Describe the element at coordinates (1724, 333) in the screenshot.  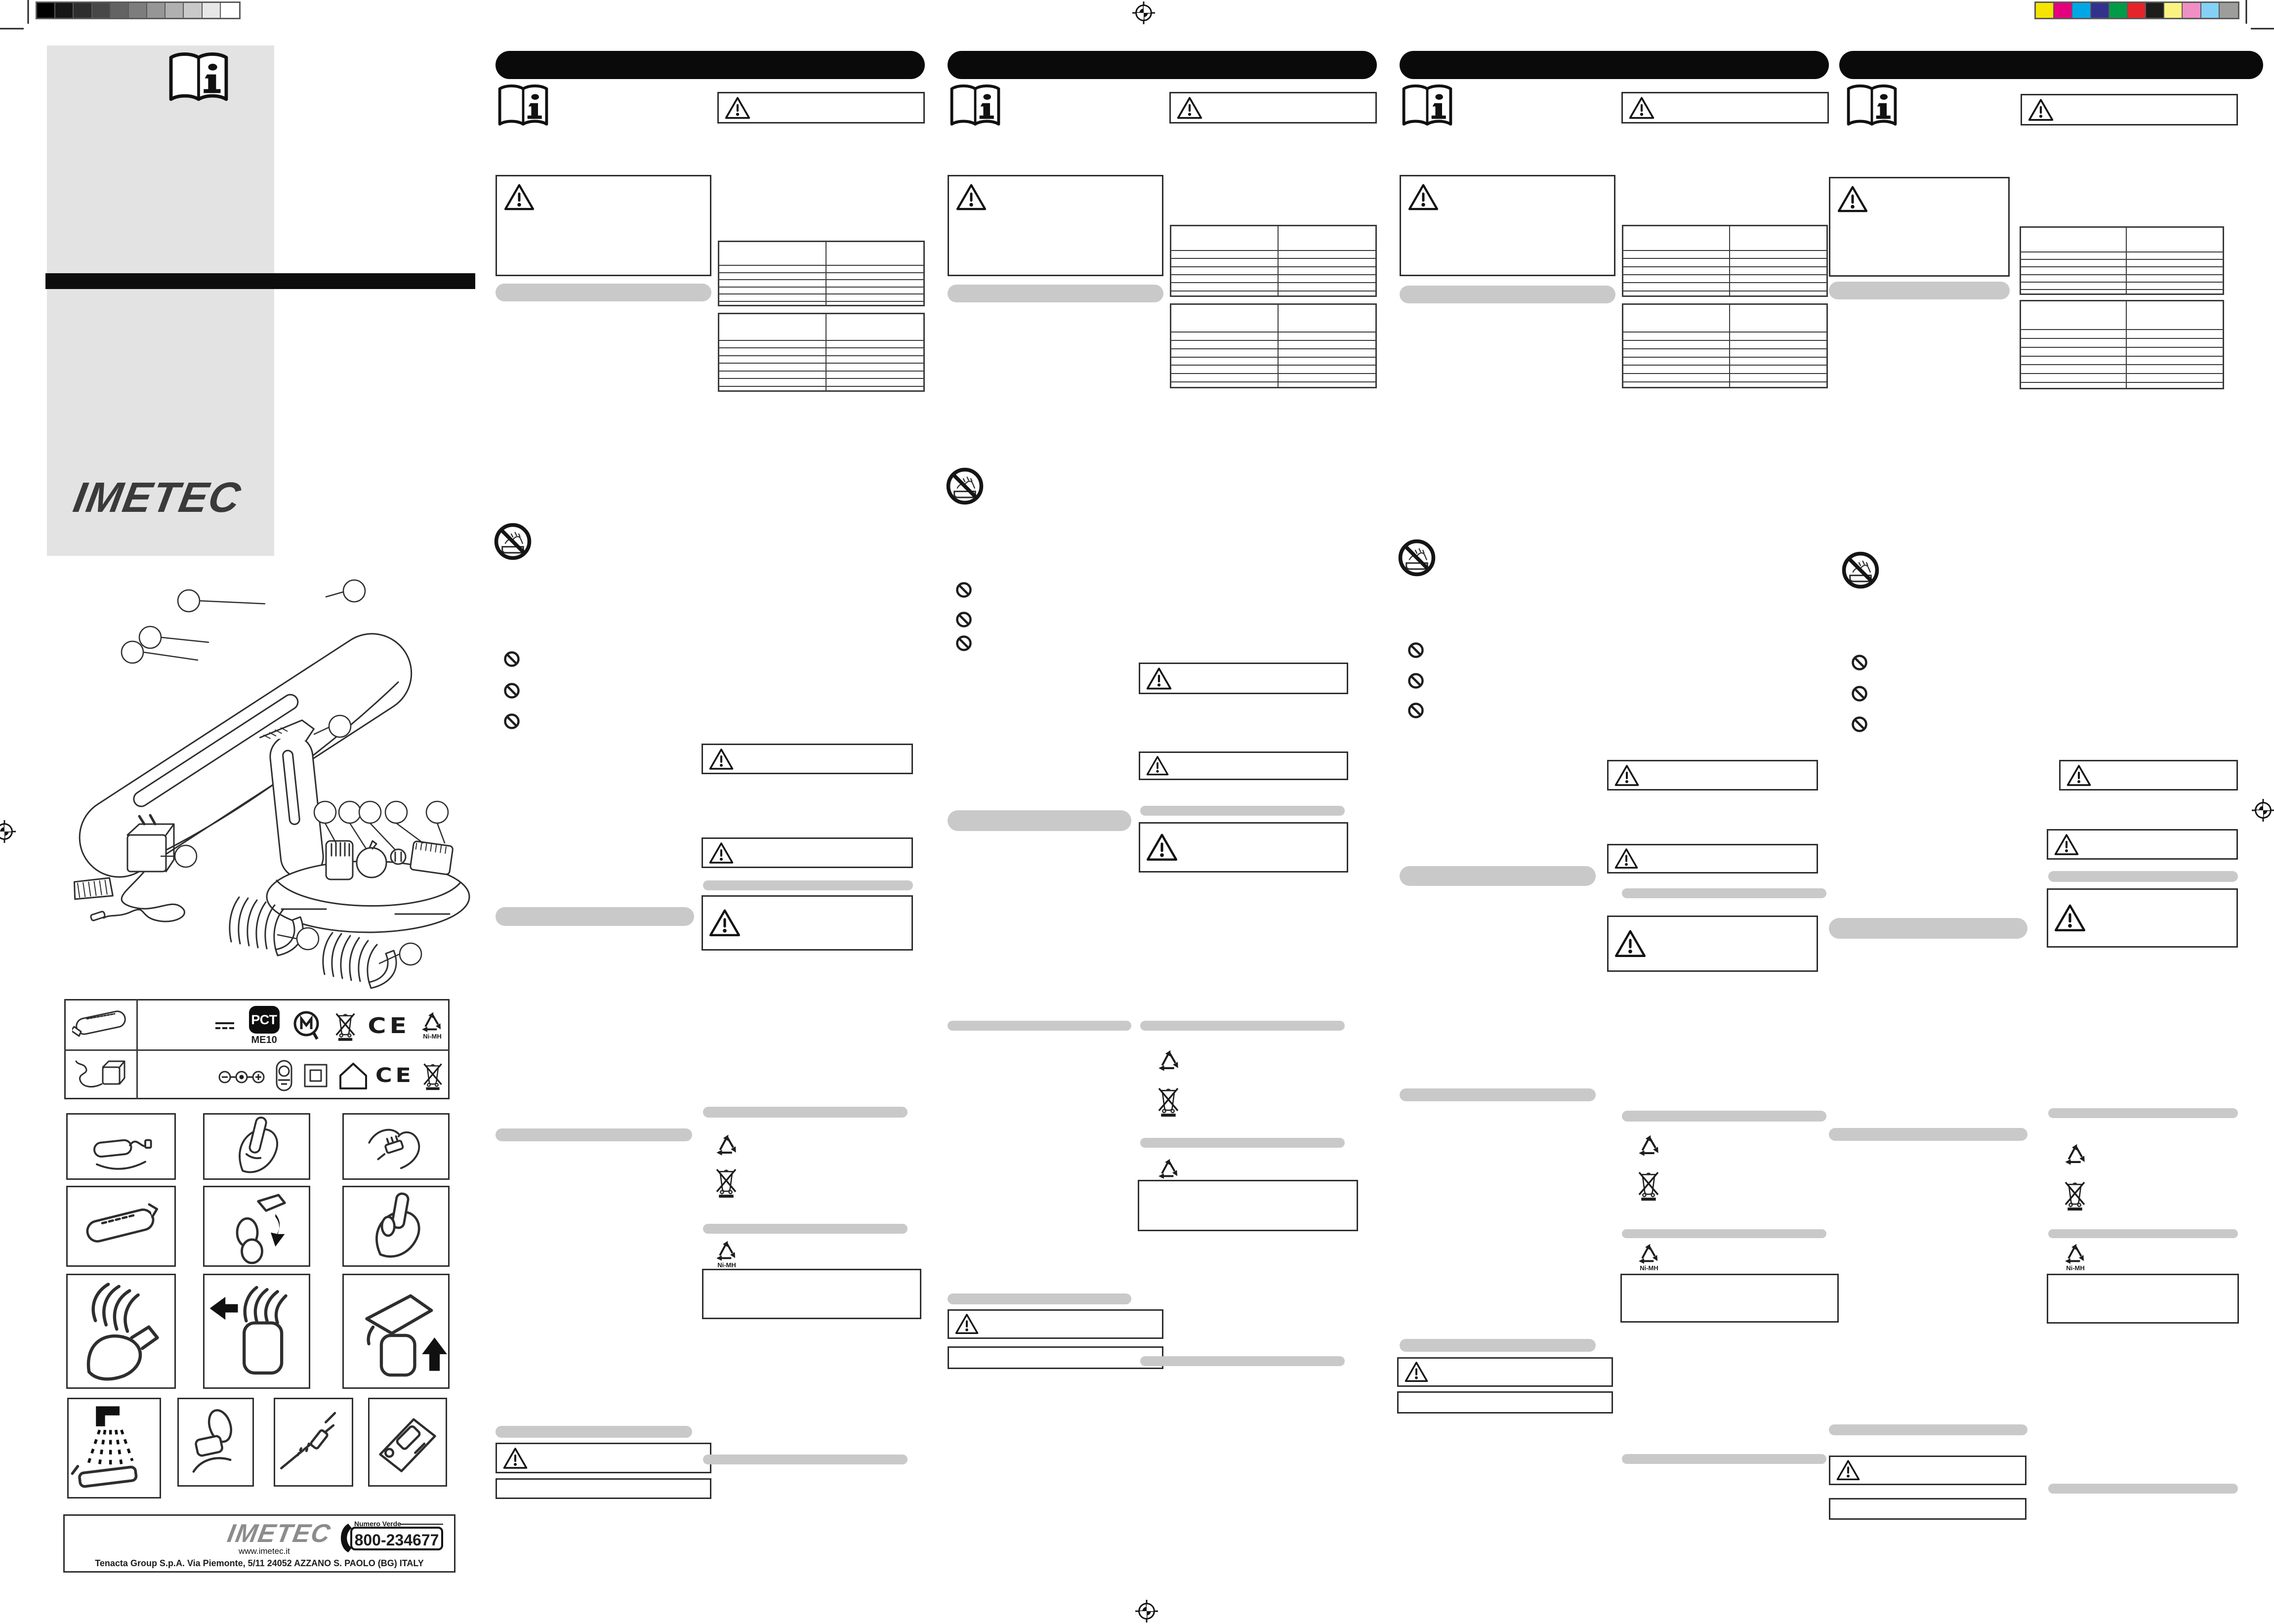
I see `col3-table-header-line` at that location.